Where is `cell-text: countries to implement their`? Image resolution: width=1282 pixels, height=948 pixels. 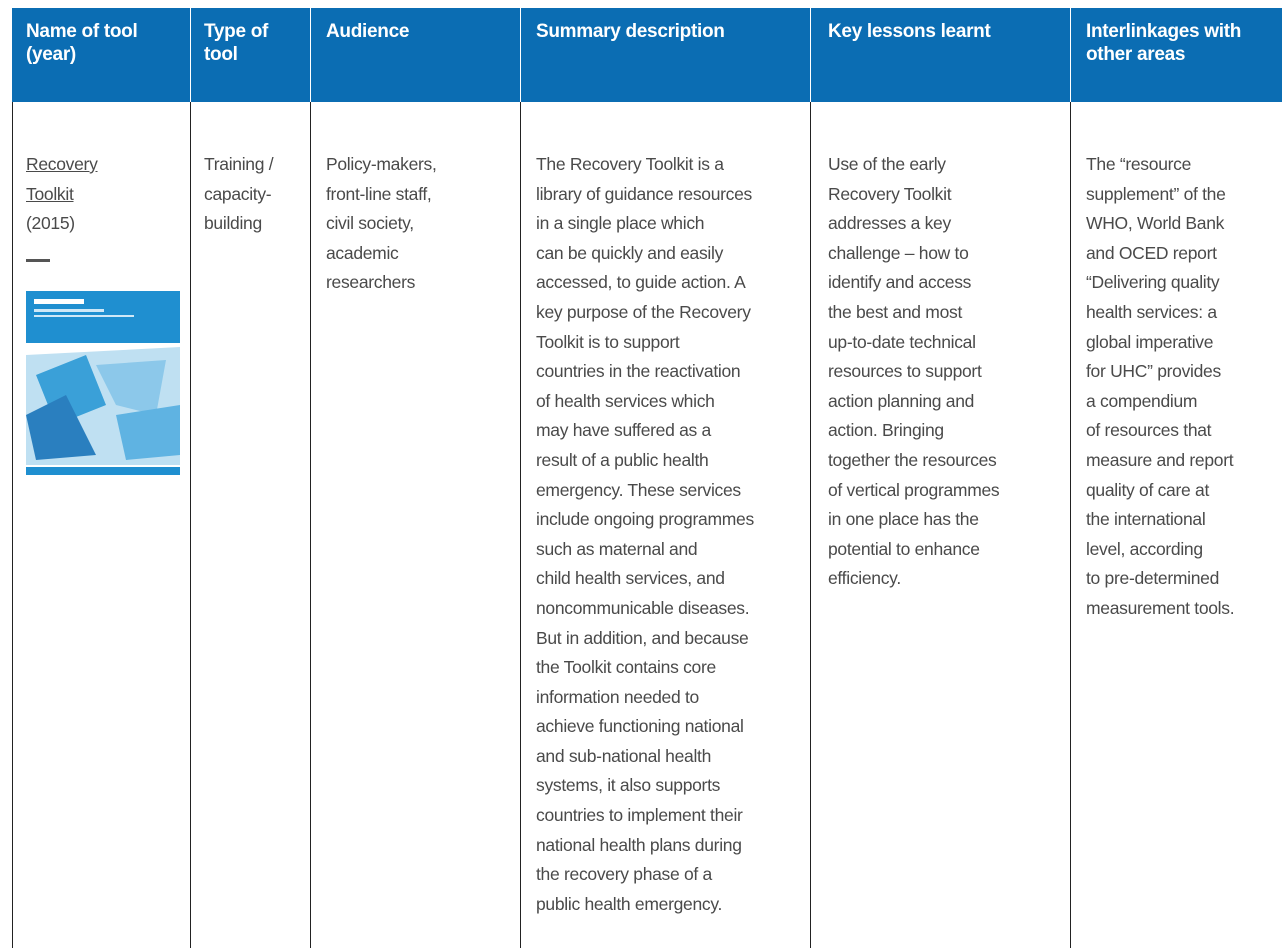
cell-text: countries to implement their is located at coordinates (639, 815).